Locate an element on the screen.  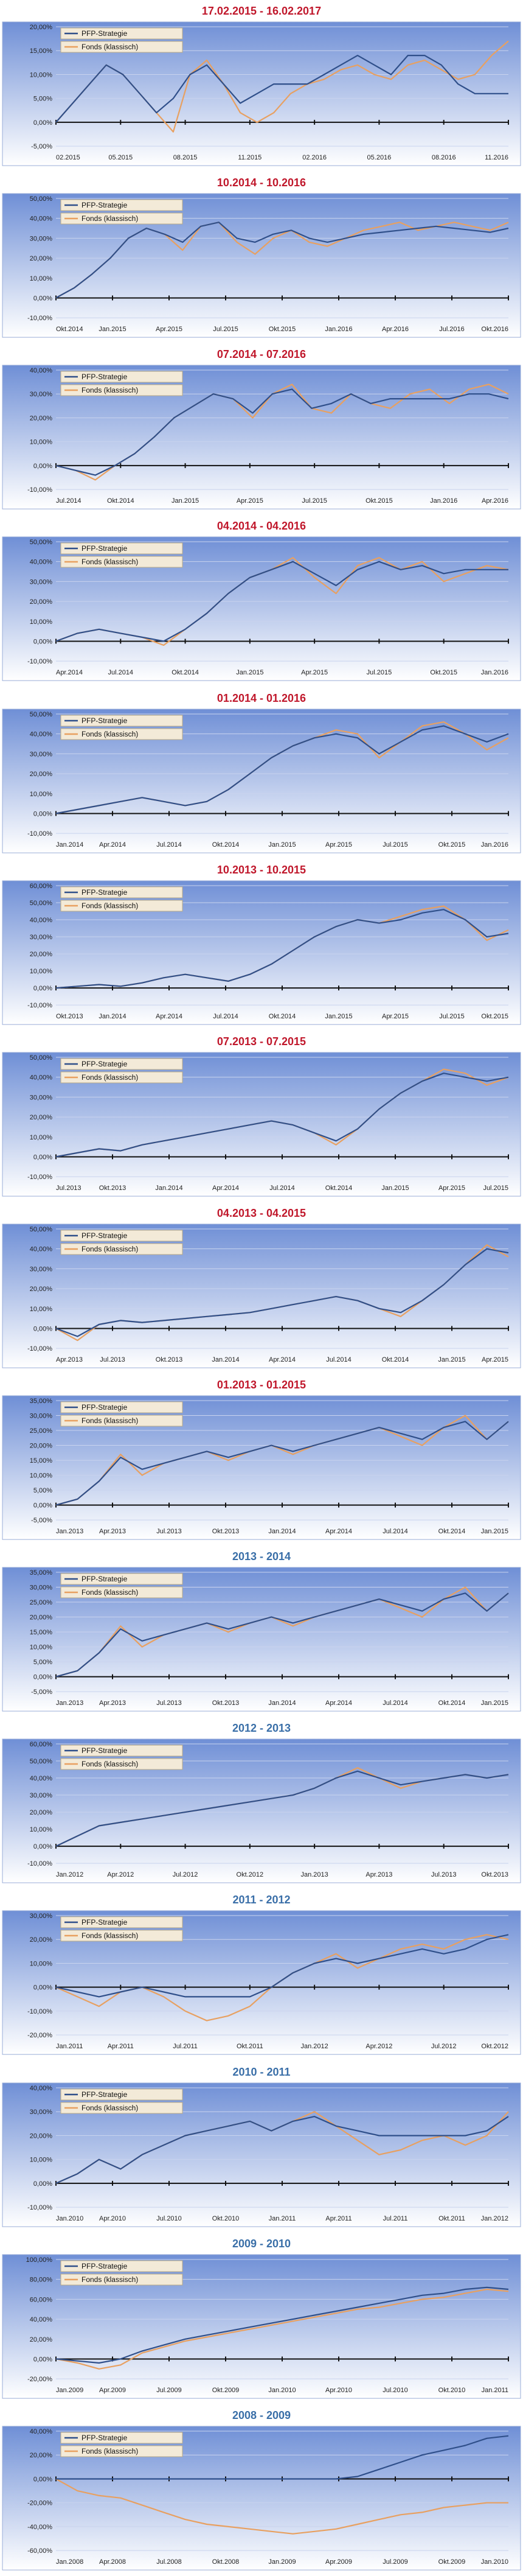
chart-title: 2012 - 2013 is located at coordinates (261, 1728).